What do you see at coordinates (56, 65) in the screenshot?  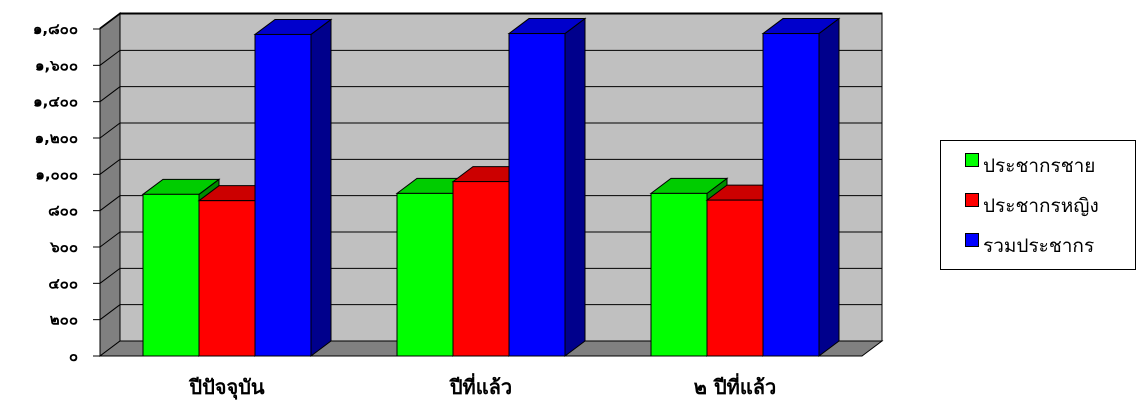 I see `y-tick-label: ๑,๖๐๐` at bounding box center [56, 65].